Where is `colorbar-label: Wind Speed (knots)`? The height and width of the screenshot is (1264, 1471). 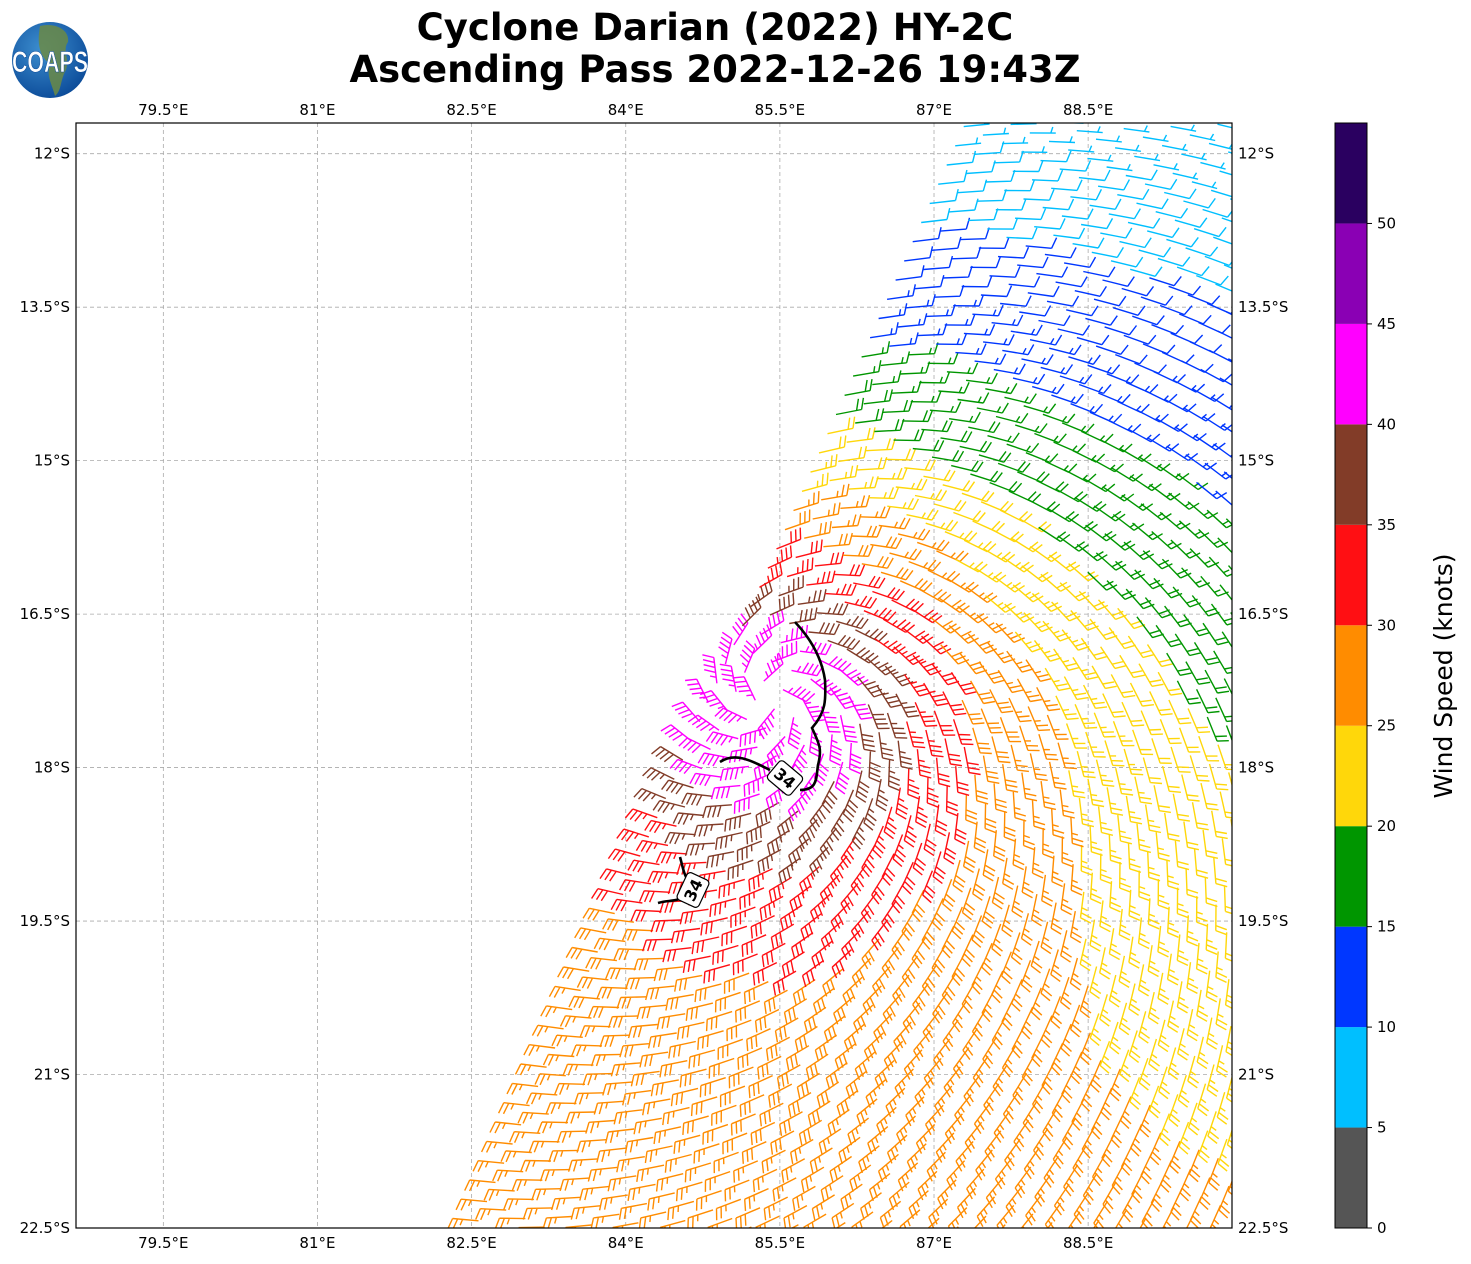
colorbar-label: Wind Speed (knots) is located at coordinates (1443, 675).